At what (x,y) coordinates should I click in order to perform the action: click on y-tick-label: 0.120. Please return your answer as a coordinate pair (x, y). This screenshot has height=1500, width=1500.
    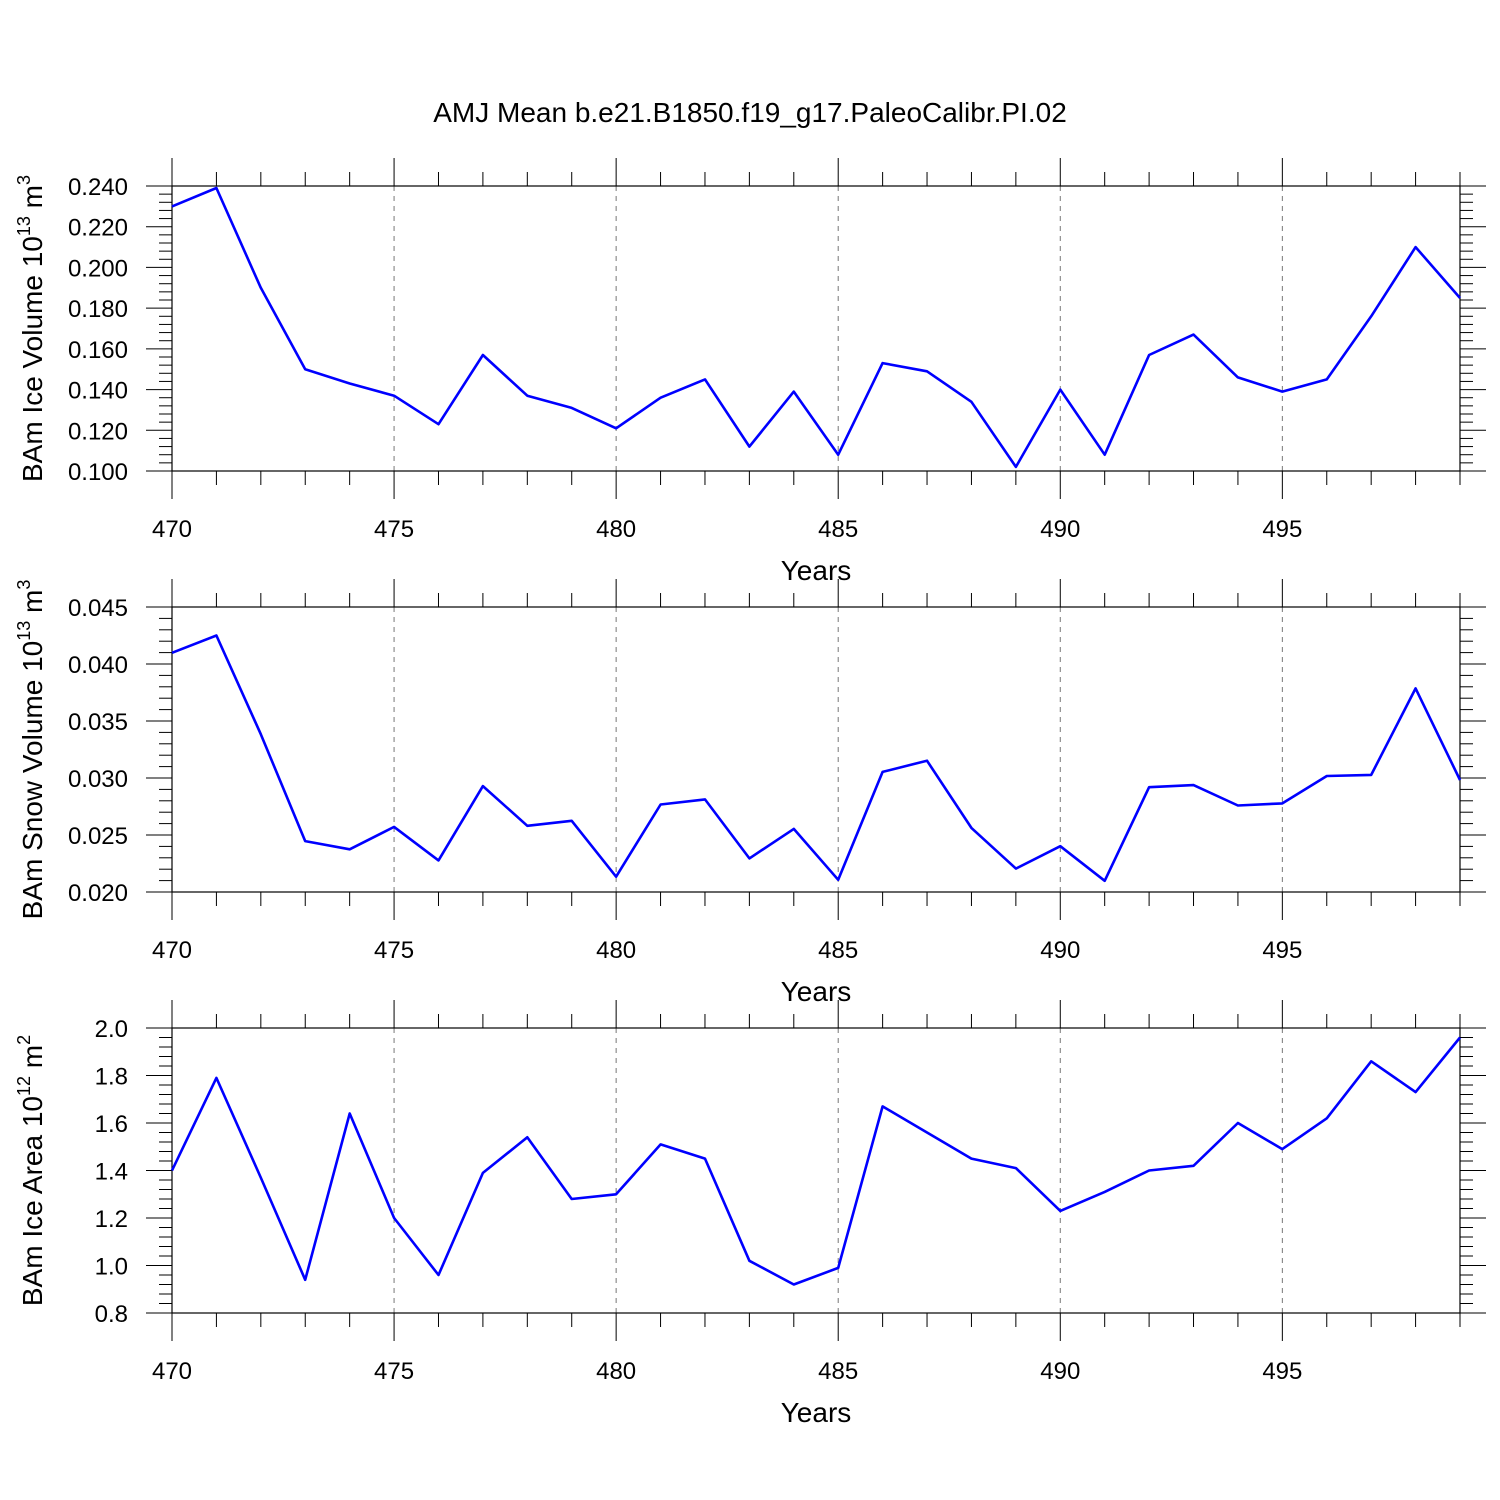
    Looking at the image, I should click on (98, 431).